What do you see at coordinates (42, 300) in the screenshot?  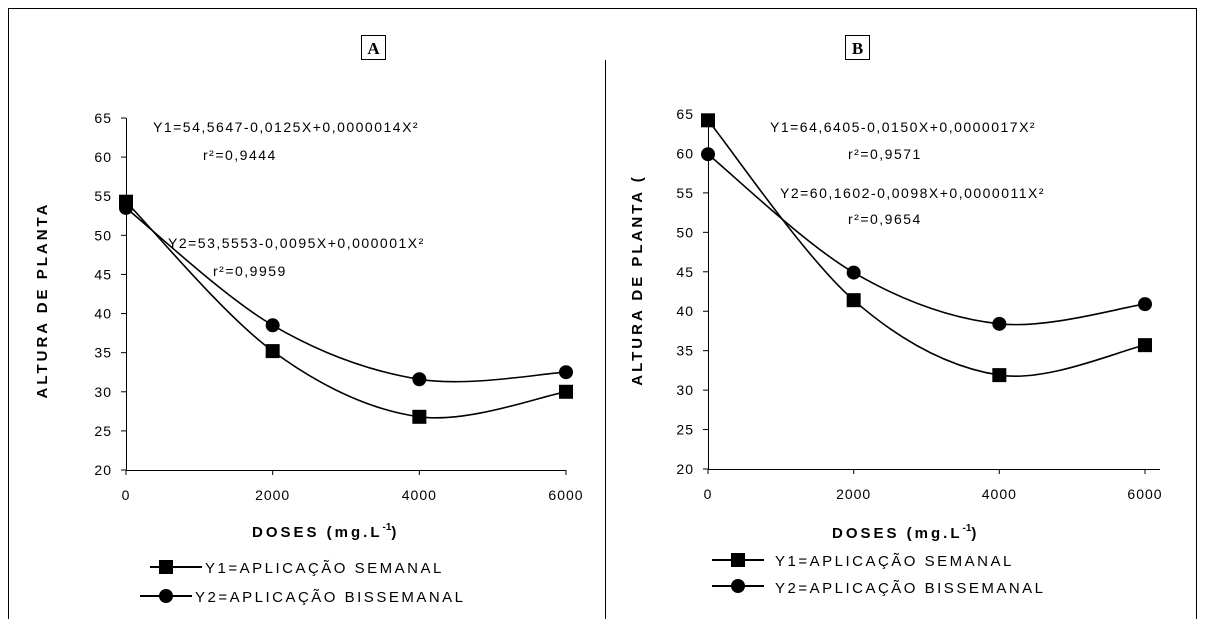 I see `y-axis-label-a: ALTURA DE PLANTA` at bounding box center [42, 300].